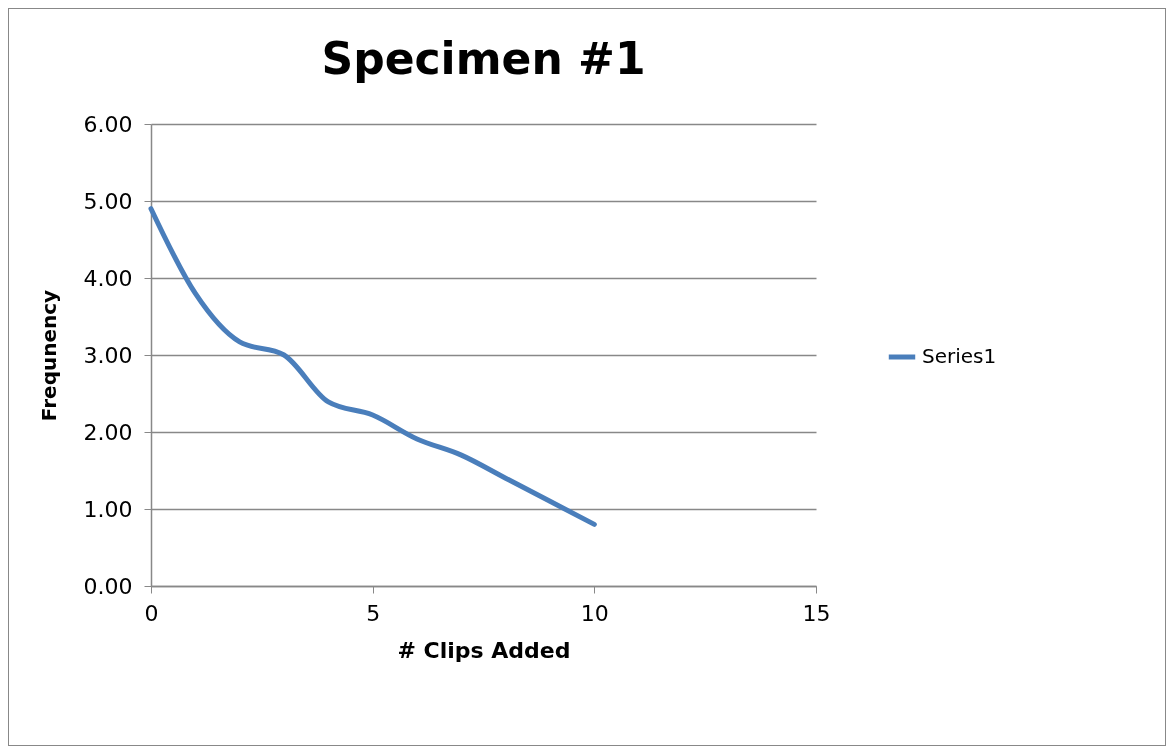 The image size is (1172, 750). What do you see at coordinates (108, 278) in the screenshot?
I see `y-tick-label: 4.00` at bounding box center [108, 278].